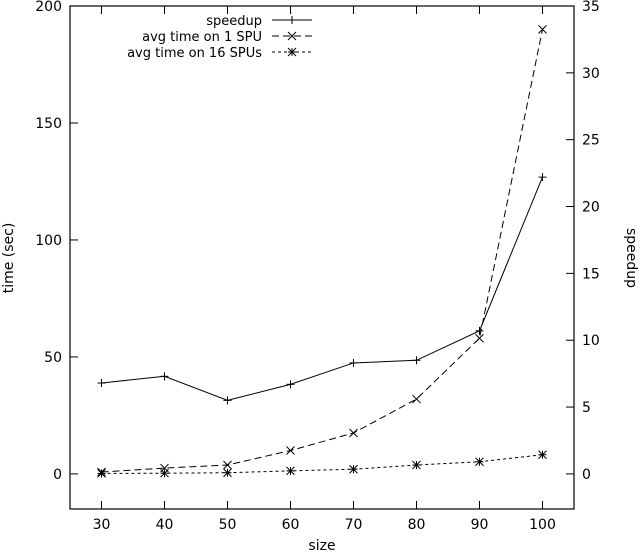  What do you see at coordinates (234, 21) in the screenshot?
I see `legend-label-0: speedup` at bounding box center [234, 21].